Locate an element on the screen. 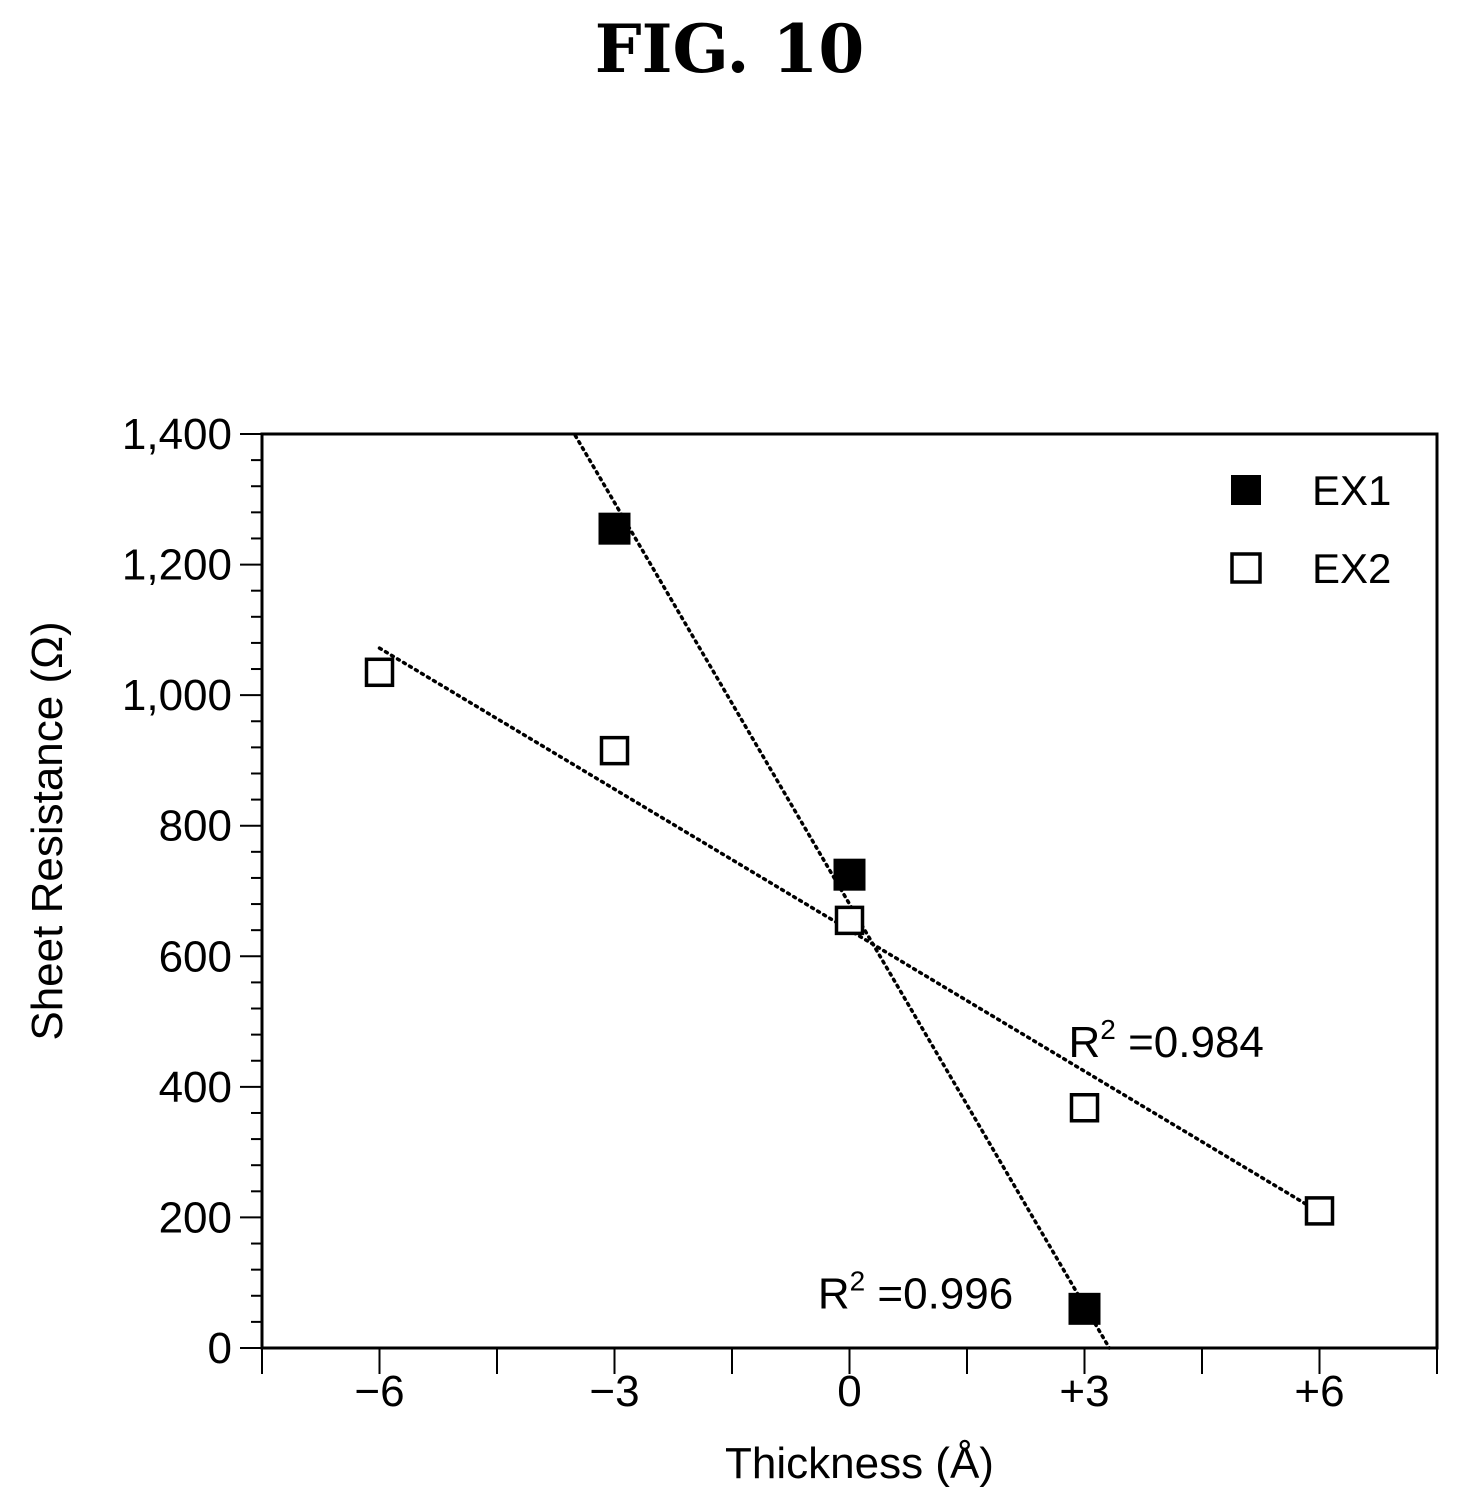 This screenshot has width=1459, height=1504. figure-title: FIG. 10 is located at coordinates (729, 49).